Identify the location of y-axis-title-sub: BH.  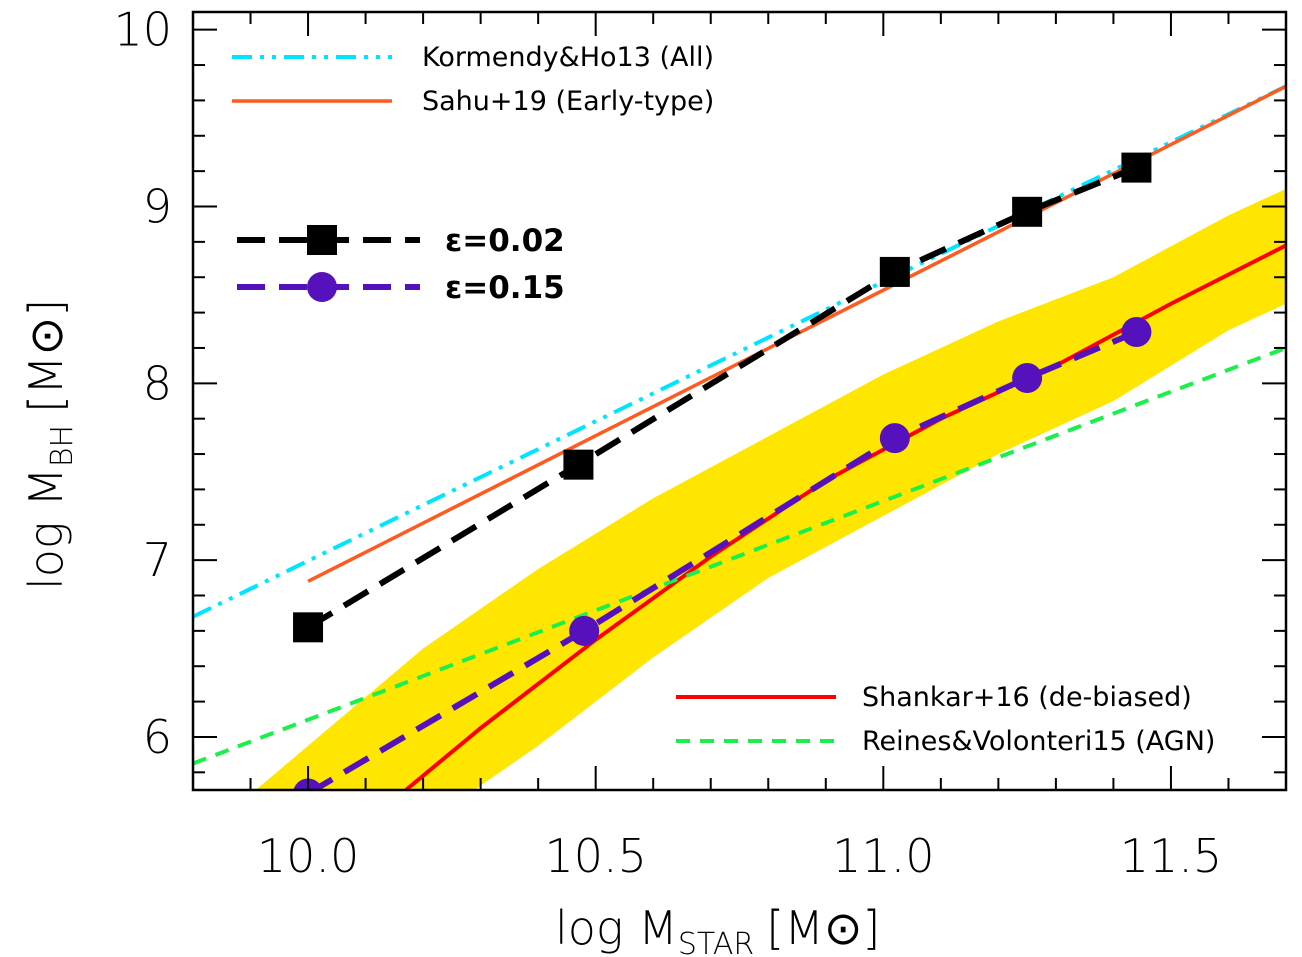
(62, 446).